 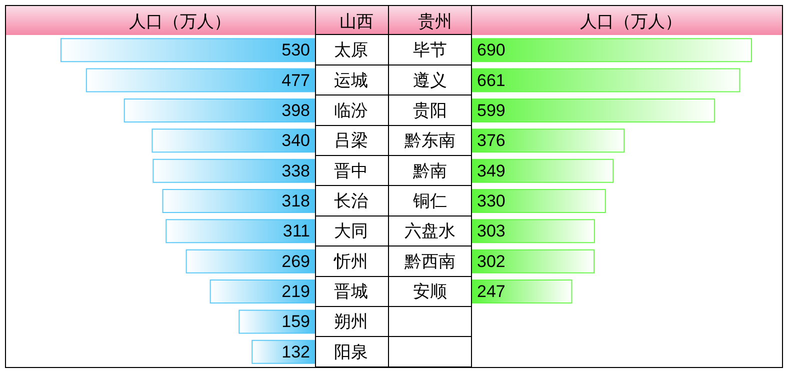 I want to click on y-tick-label: 忻州, so click(x=350, y=261).